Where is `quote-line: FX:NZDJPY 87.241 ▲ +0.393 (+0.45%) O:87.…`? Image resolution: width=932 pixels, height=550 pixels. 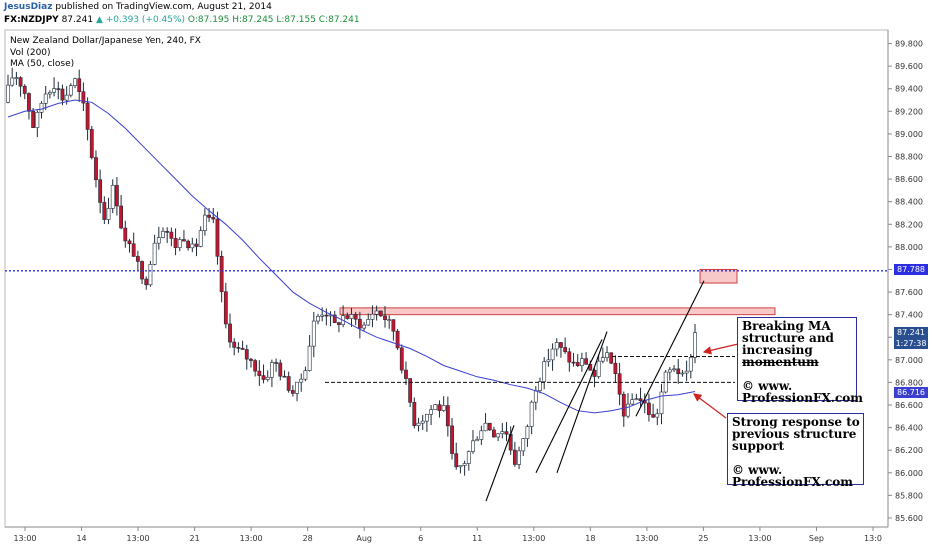 quote-line: FX:NZDJPY 87.241 ▲ +0.393 (+0.45%) O:87.… is located at coordinates (182, 20).